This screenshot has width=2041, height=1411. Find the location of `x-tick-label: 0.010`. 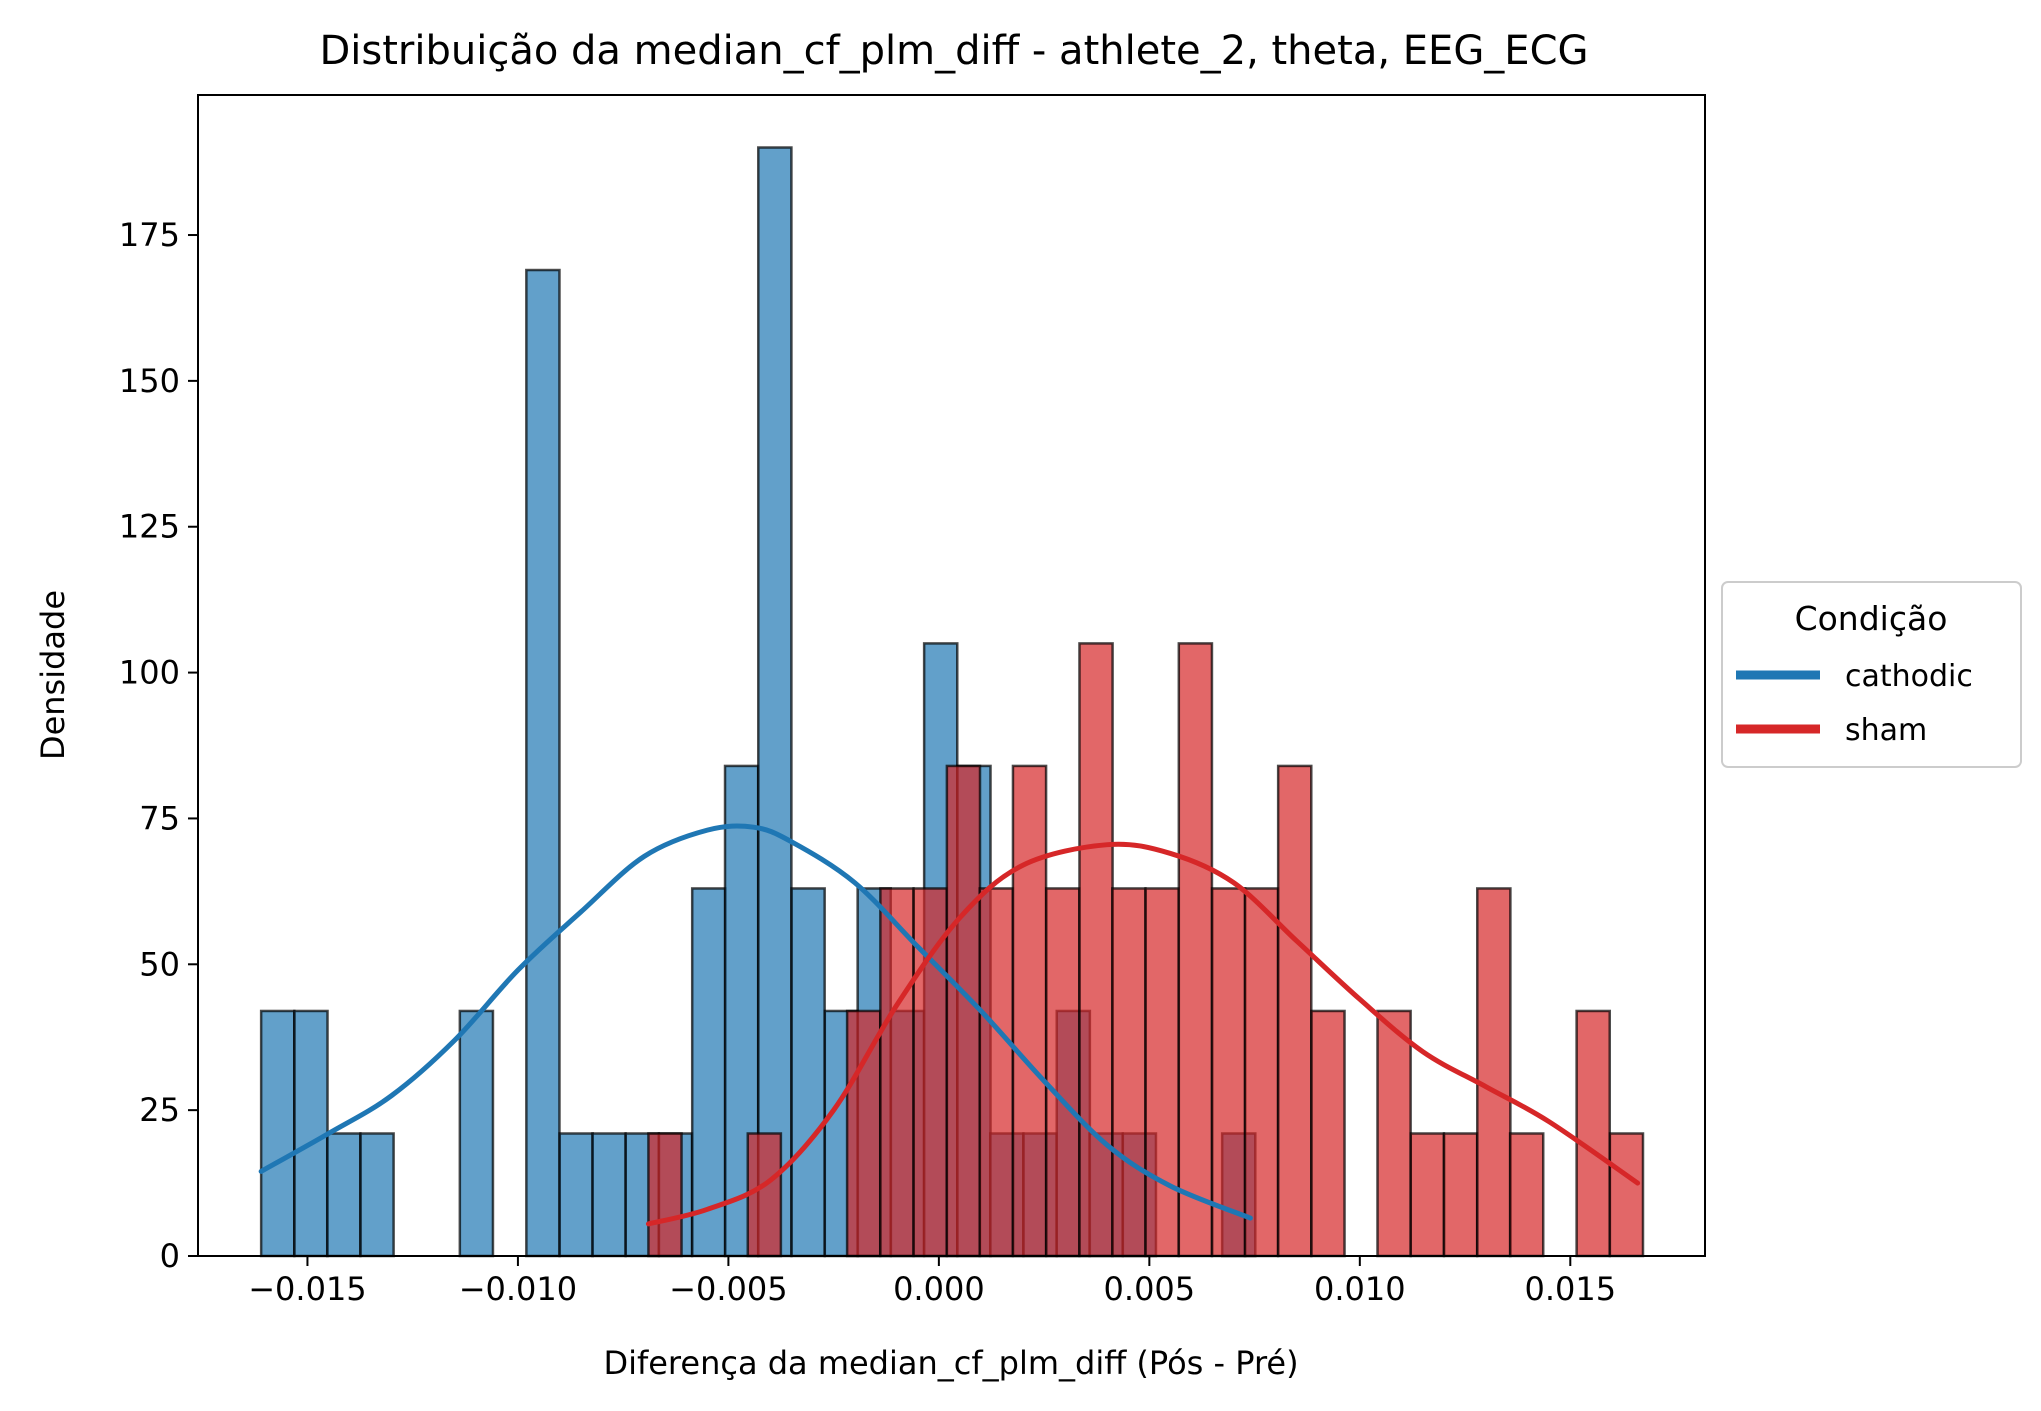

x-tick-label: 0.010 is located at coordinates (1360, 1289).